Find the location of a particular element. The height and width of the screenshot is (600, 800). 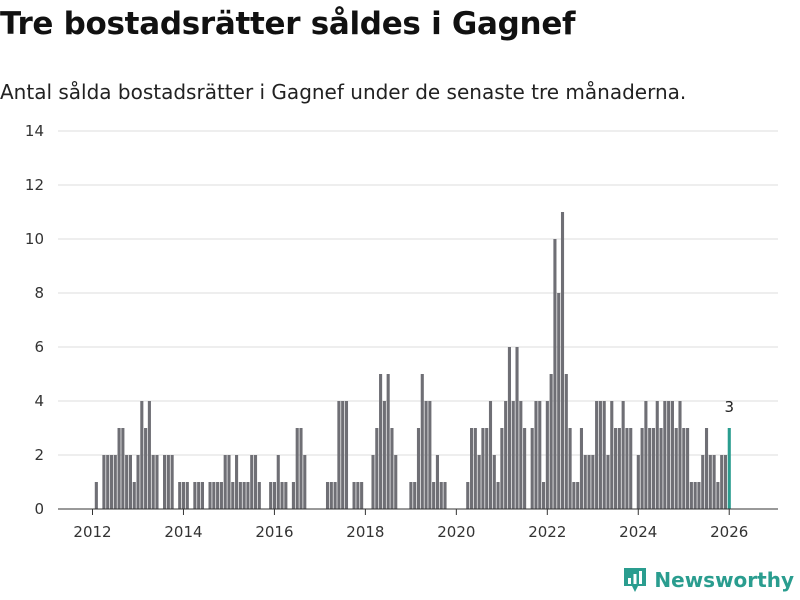

y-tick-label: 14 is located at coordinates (34, 131).